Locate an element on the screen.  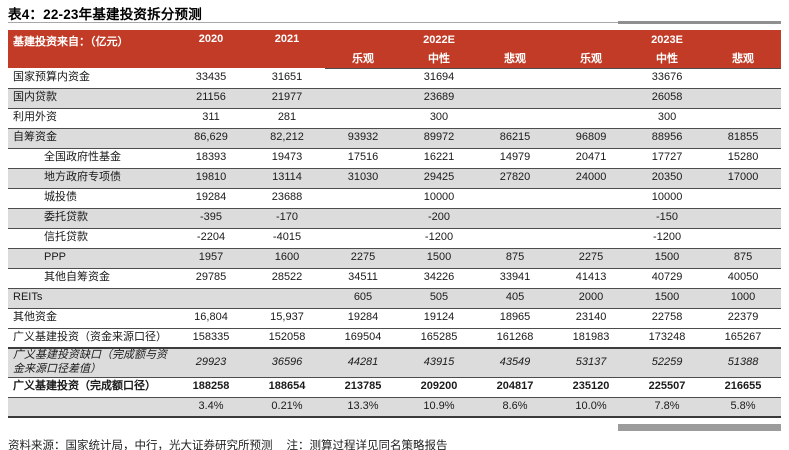
cell-value: 158335 is located at coordinates (211, 338).